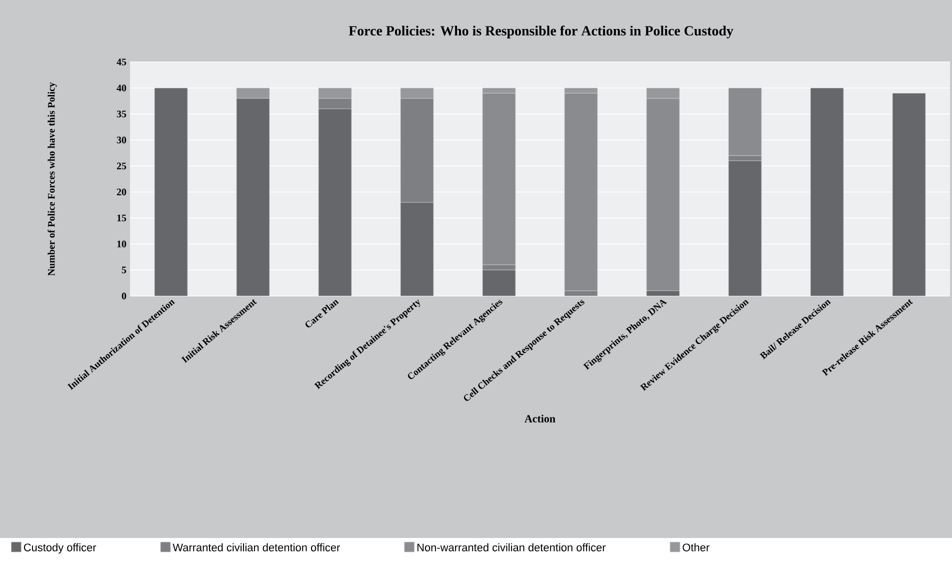  What do you see at coordinates (121, 88) in the screenshot?
I see `y-tick-label: 40` at bounding box center [121, 88].